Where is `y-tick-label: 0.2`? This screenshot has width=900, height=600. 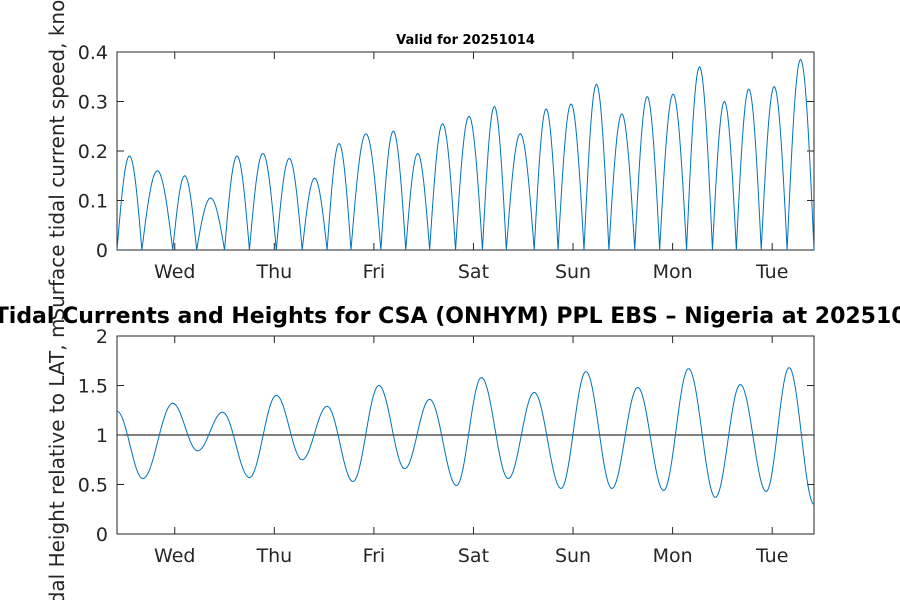
y-tick-label: 0.2 is located at coordinates (93, 152).